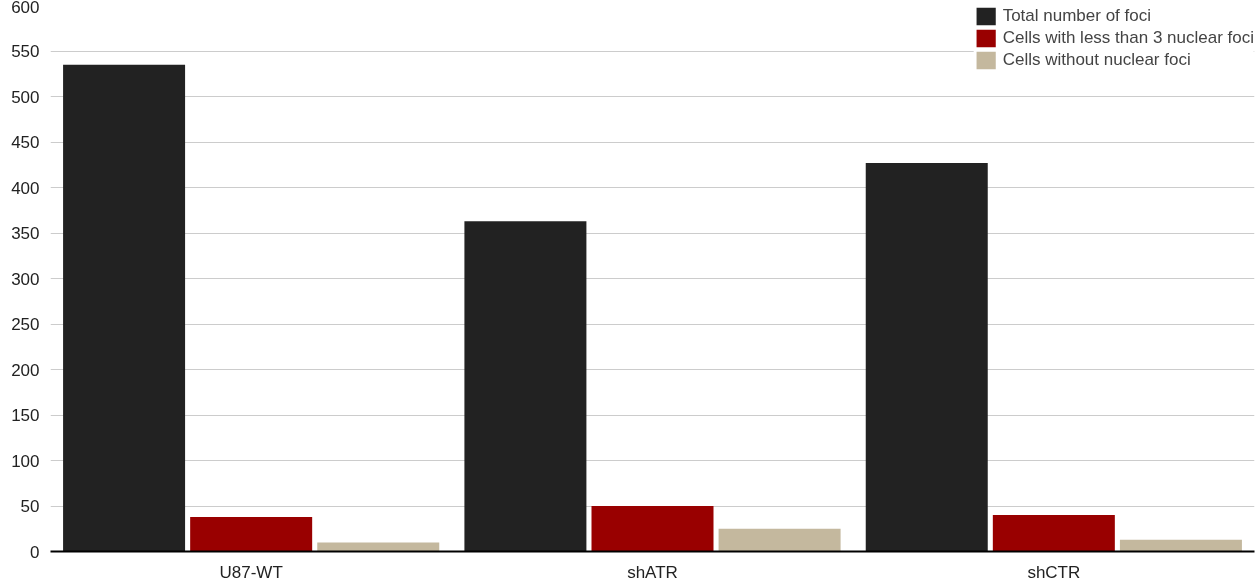 This screenshot has height=584, width=1259. What do you see at coordinates (25, 188) in the screenshot?
I see `y-tick-label: 400` at bounding box center [25, 188].